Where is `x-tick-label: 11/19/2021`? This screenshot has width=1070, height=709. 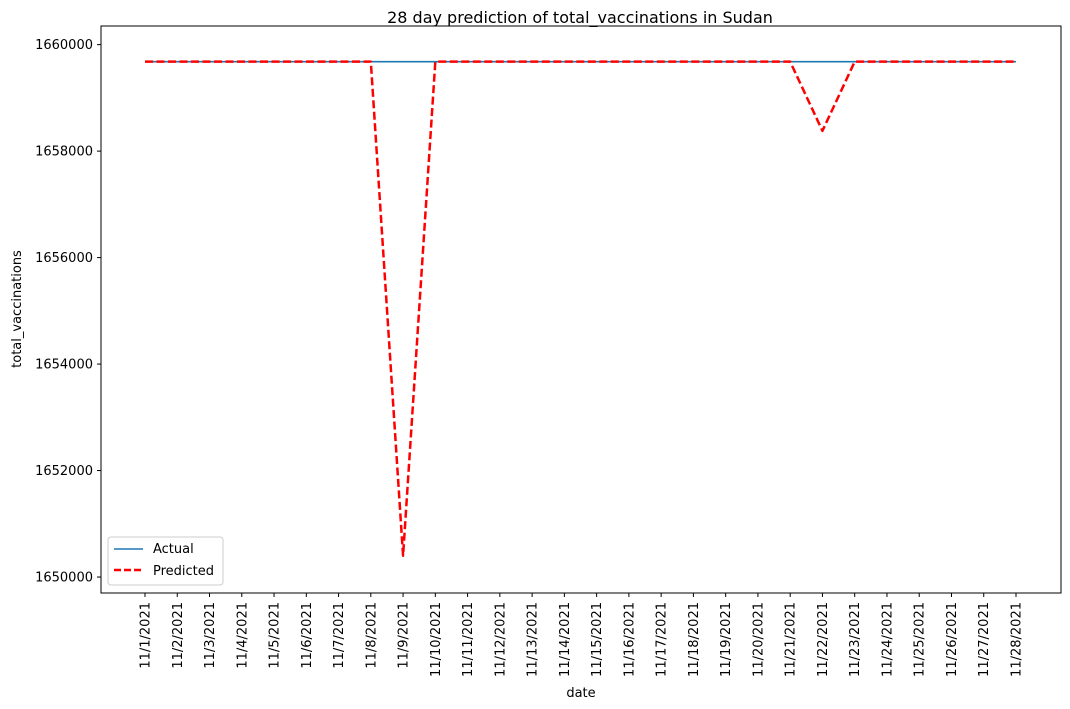 x-tick-label: 11/19/2021 is located at coordinates (726, 639).